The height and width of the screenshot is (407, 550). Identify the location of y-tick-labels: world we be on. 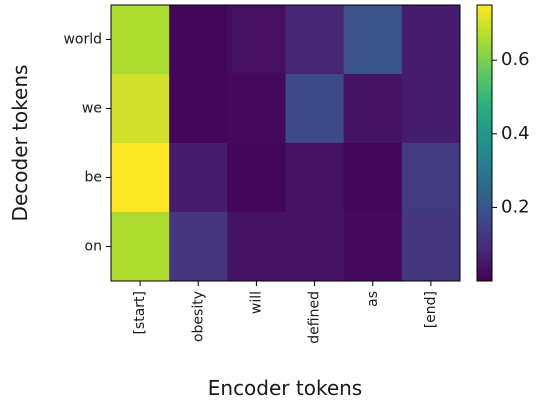
(87, 143).